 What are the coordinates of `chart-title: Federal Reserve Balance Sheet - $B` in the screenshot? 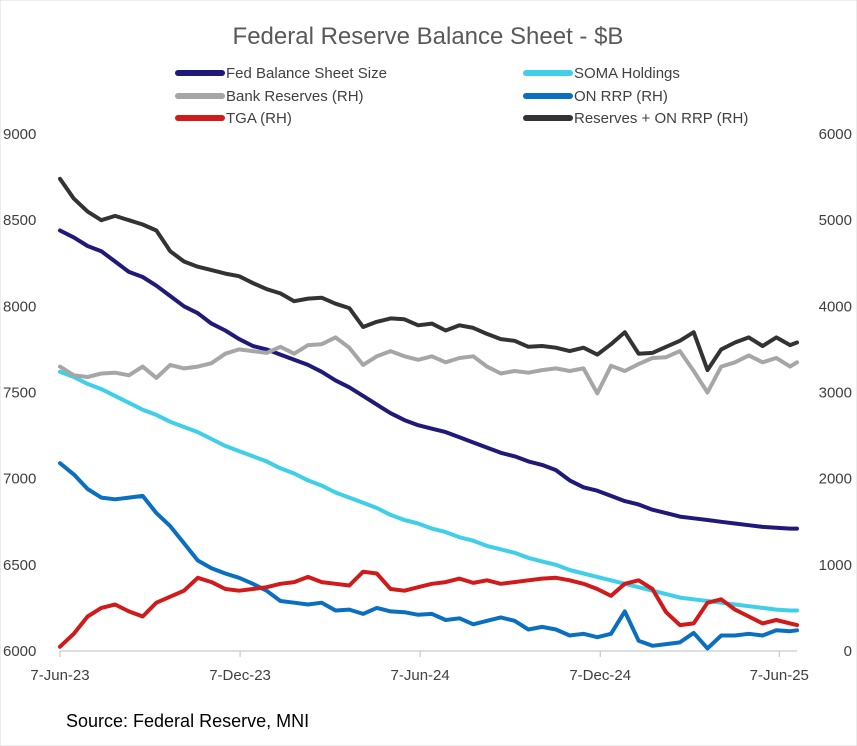 It's located at (428, 36).